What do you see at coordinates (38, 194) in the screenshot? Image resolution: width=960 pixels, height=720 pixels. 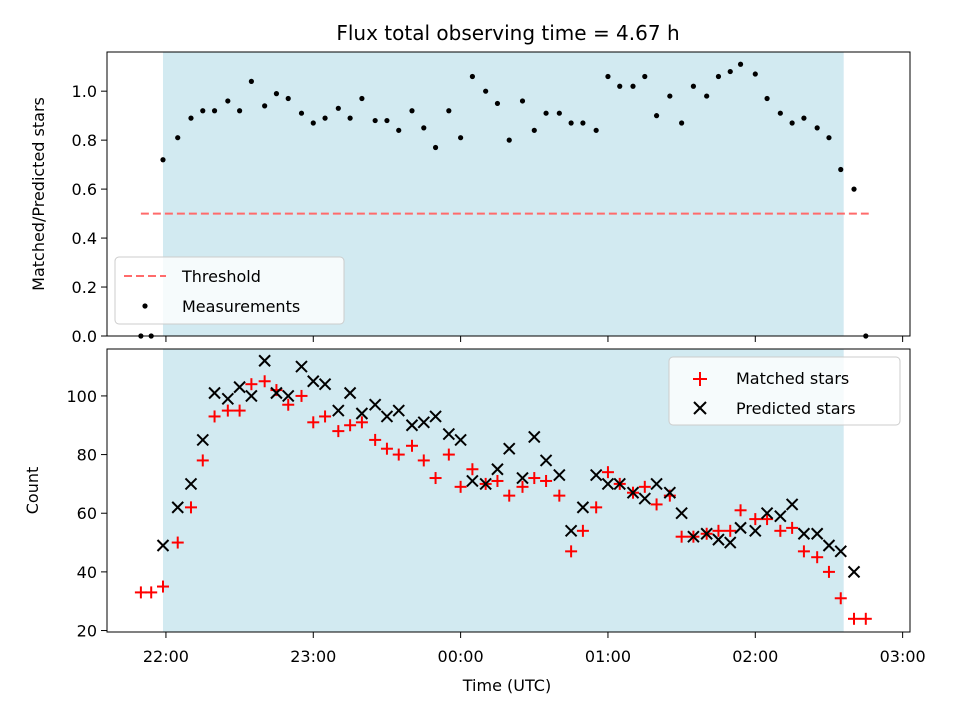 I see `top-y-axis-label: Matched/Predicted stars` at bounding box center [38, 194].